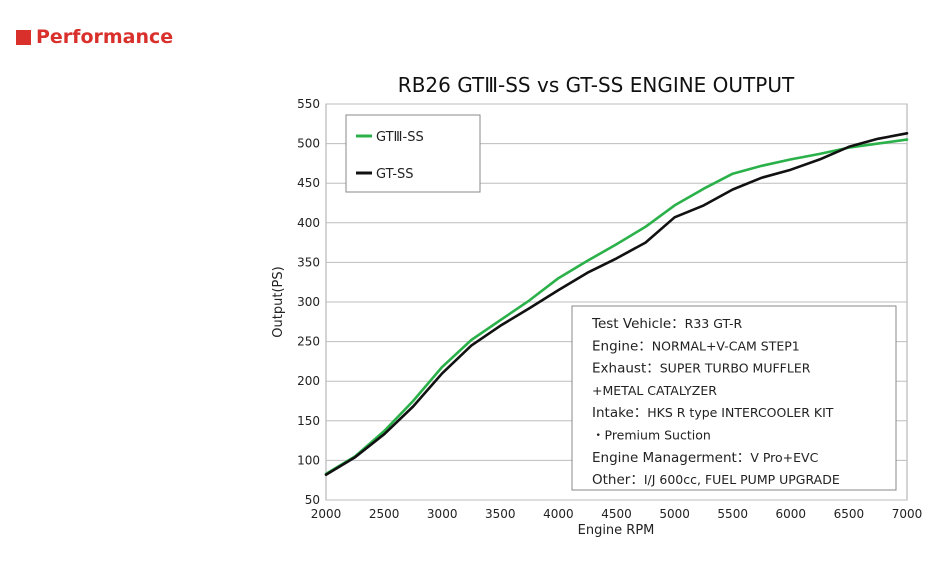  I want to click on spec-value: NORMAL+V-CAM STEP1, so click(726, 345).